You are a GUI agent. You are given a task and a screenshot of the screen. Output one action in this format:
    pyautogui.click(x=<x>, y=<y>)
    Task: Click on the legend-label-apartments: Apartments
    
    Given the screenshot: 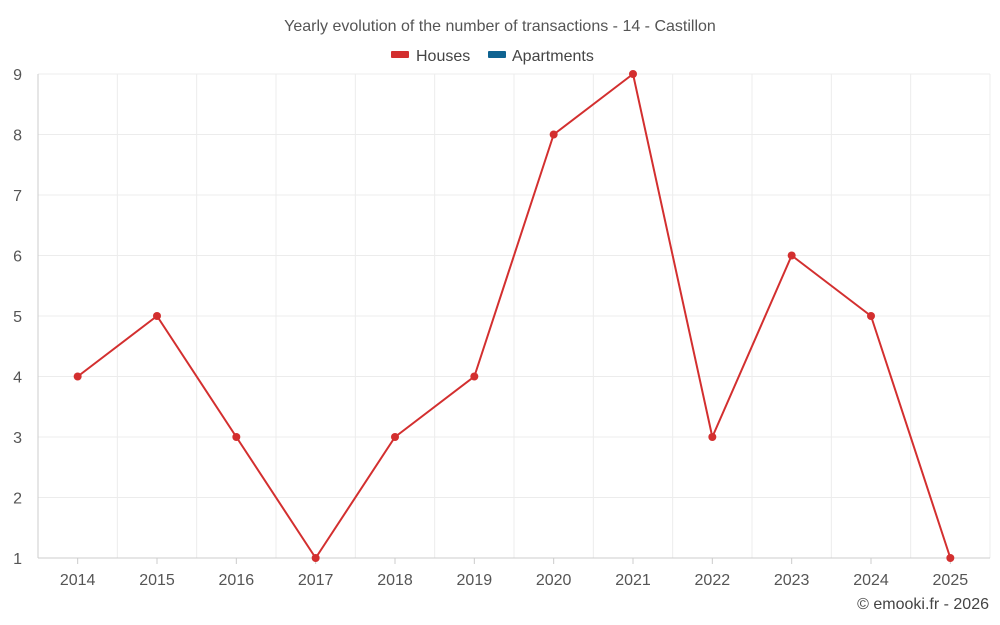 What is the action you would take?
    pyautogui.click(x=553, y=56)
    